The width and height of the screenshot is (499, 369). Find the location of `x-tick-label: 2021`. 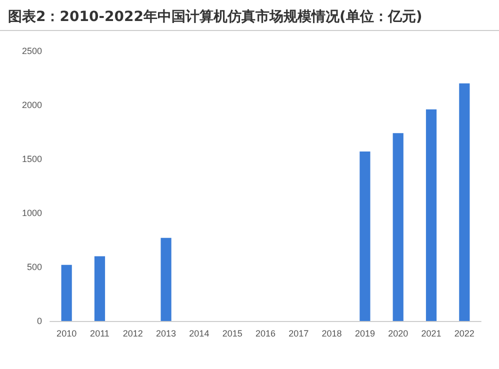

x-tick-label: 2021 is located at coordinates (431, 333).